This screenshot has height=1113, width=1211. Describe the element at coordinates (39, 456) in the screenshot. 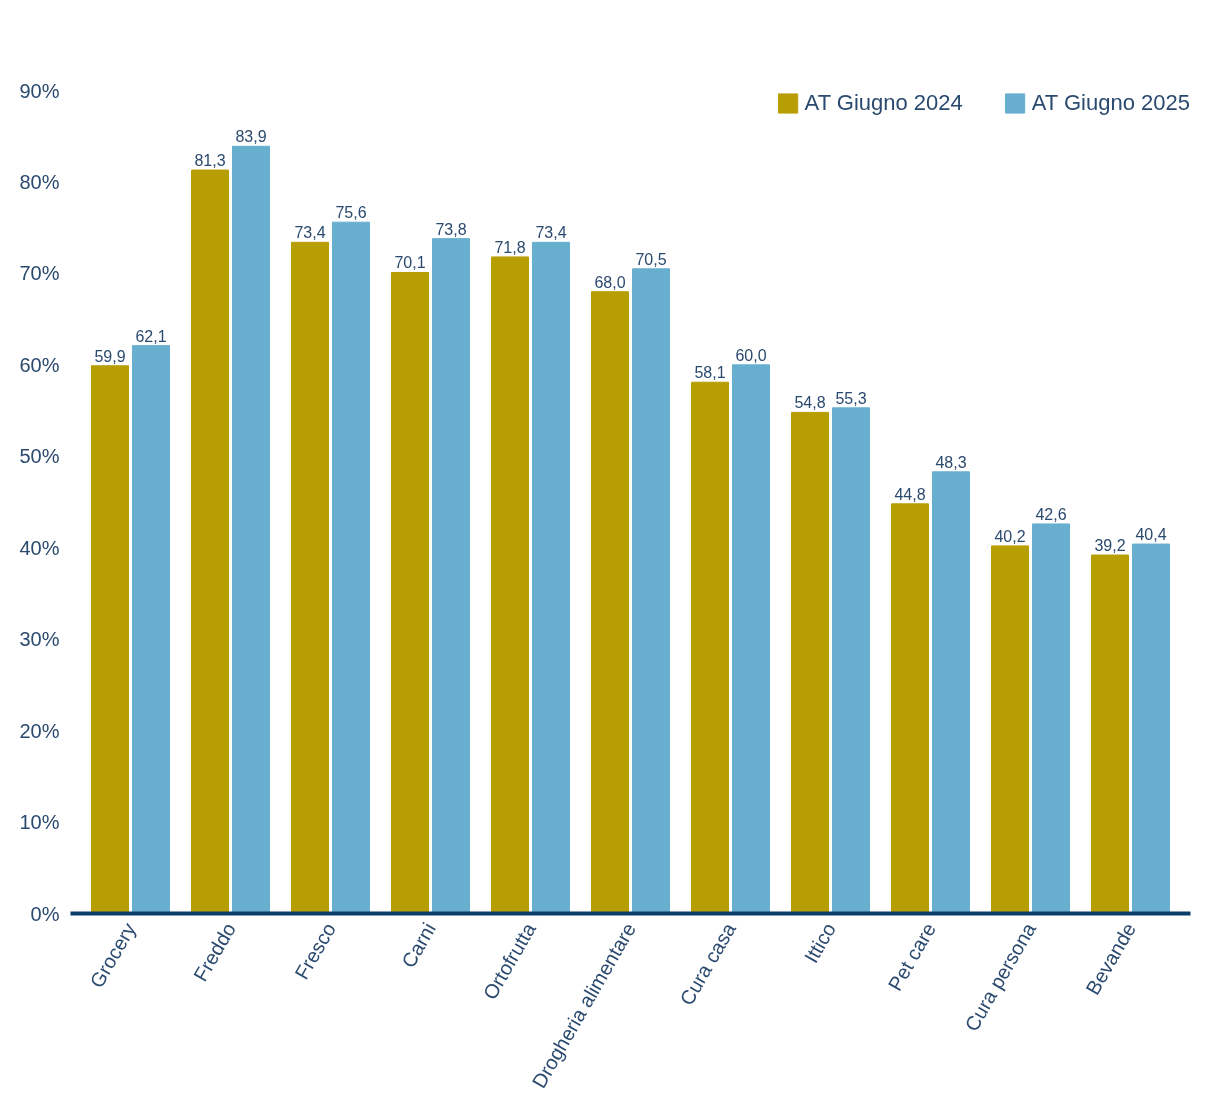

I see `y-tick-label: 50%` at that location.